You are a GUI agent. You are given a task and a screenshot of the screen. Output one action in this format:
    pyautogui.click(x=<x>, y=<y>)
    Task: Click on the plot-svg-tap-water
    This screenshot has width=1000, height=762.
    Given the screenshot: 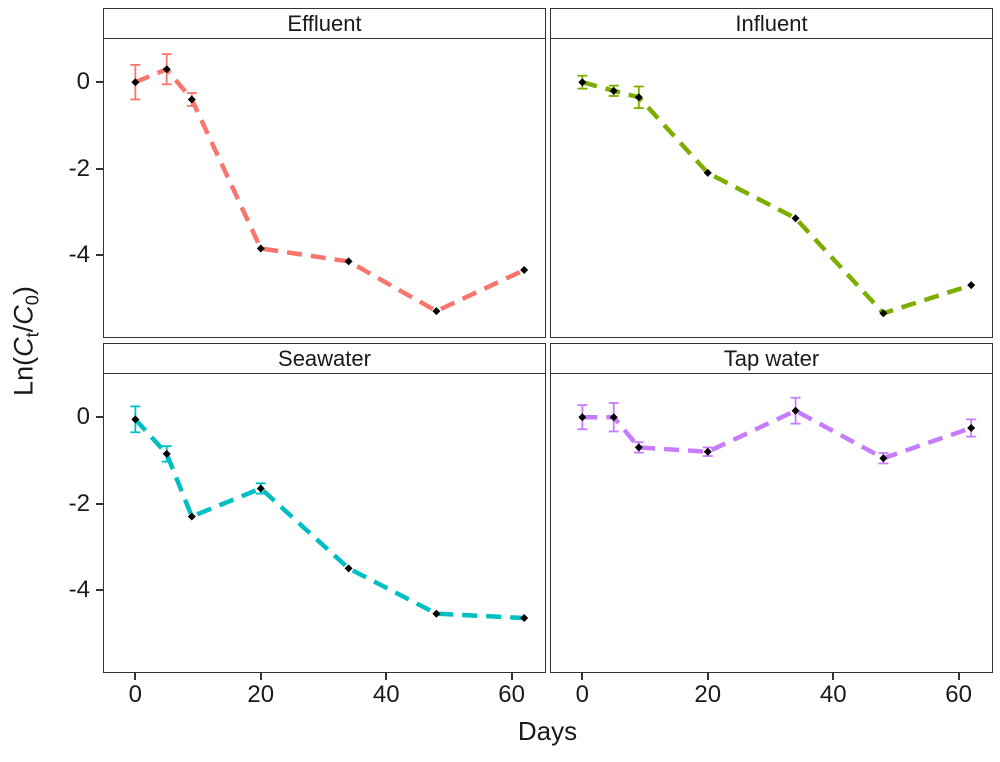 What is the action you would take?
    pyautogui.click(x=777, y=430)
    